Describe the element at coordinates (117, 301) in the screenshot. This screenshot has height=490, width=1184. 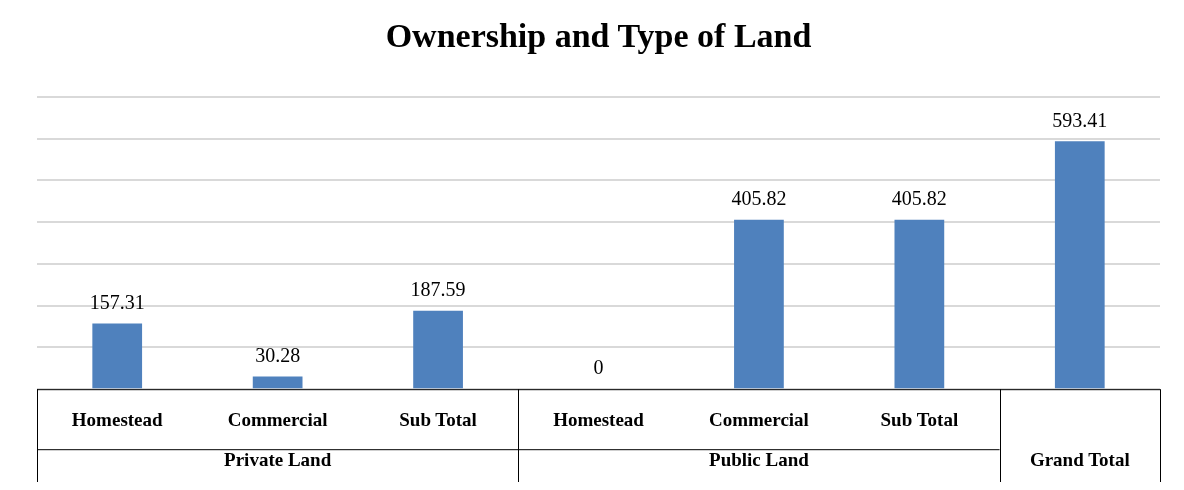
I see `data-label: 157.31` at that location.